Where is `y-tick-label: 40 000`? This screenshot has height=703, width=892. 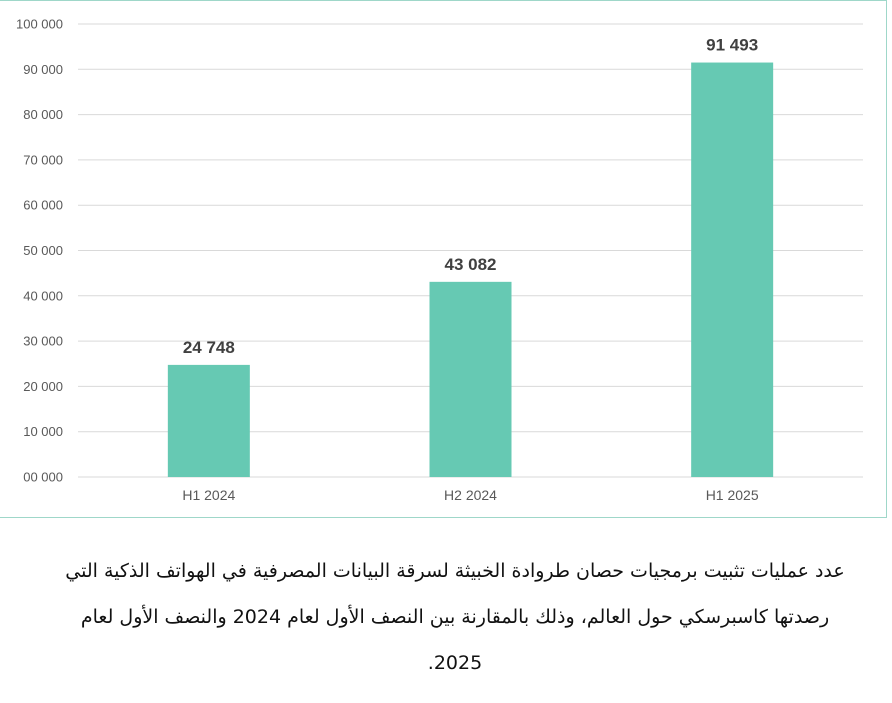
y-tick-label: 40 000 is located at coordinates (43, 295).